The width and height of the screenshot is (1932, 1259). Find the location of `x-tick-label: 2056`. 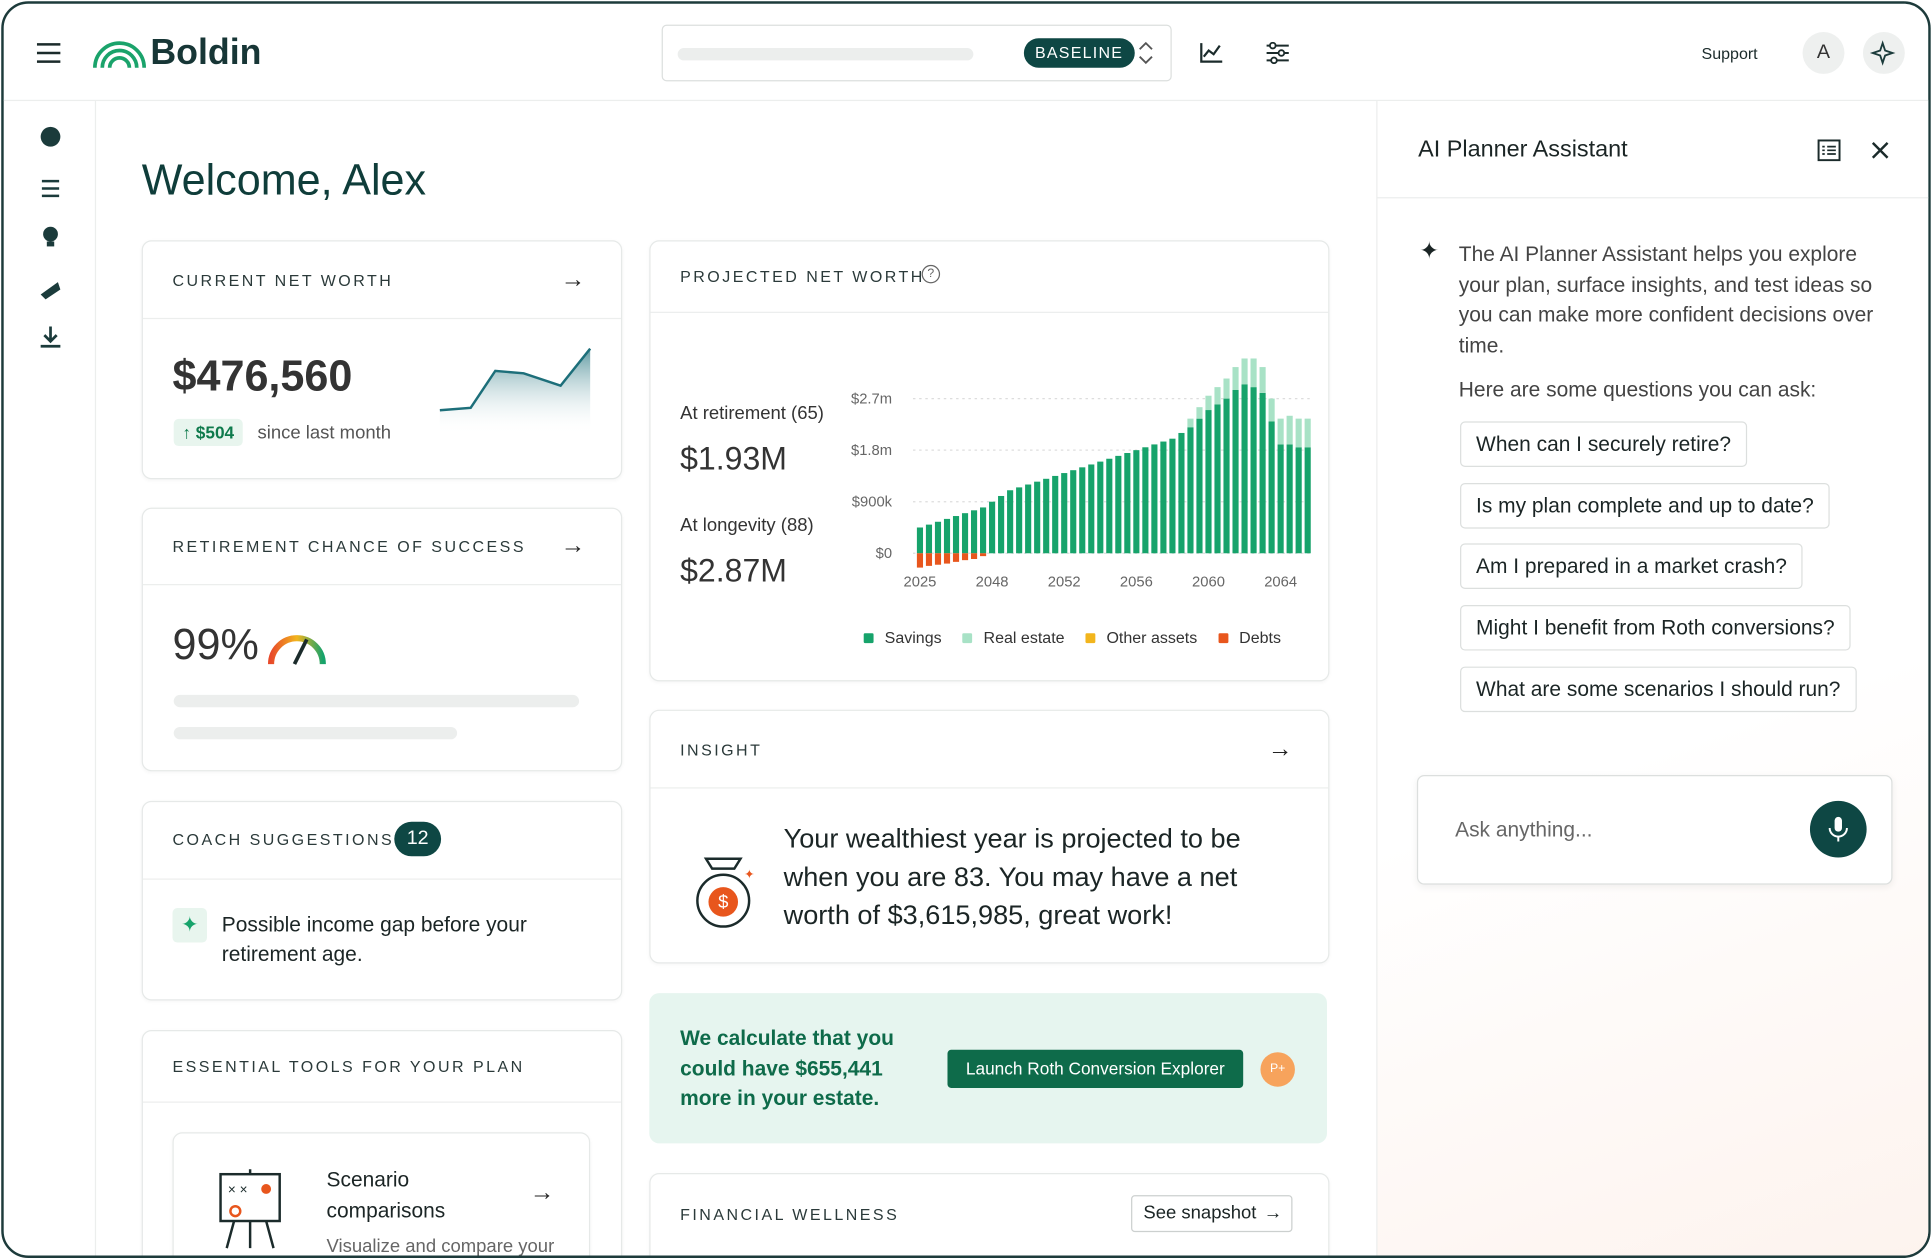

x-tick-label: 2056 is located at coordinates (1136, 582).